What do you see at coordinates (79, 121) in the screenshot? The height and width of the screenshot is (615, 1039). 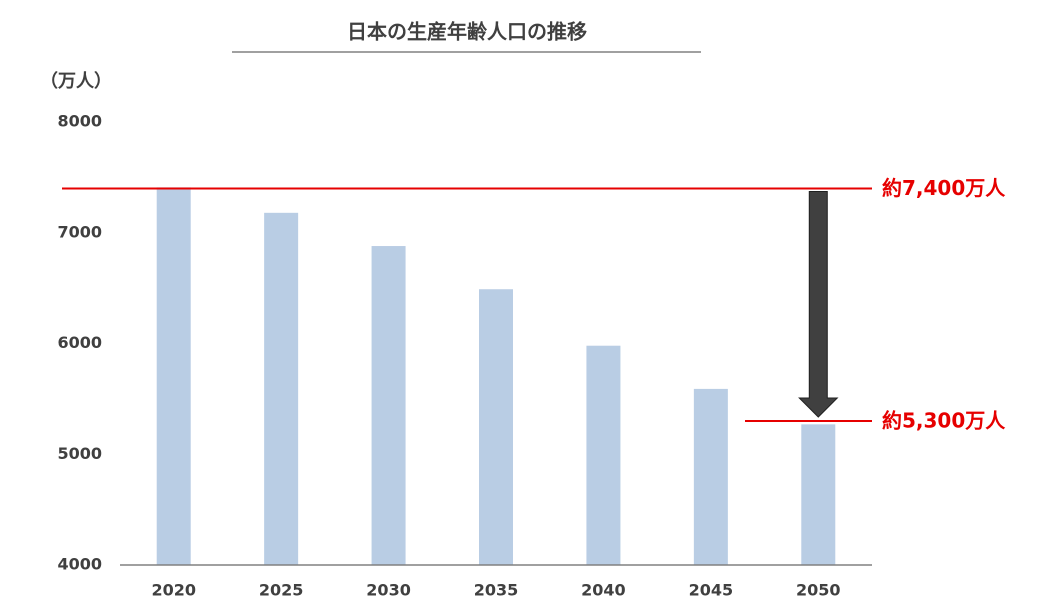 I see `y-tick-label: 8000` at bounding box center [79, 121].